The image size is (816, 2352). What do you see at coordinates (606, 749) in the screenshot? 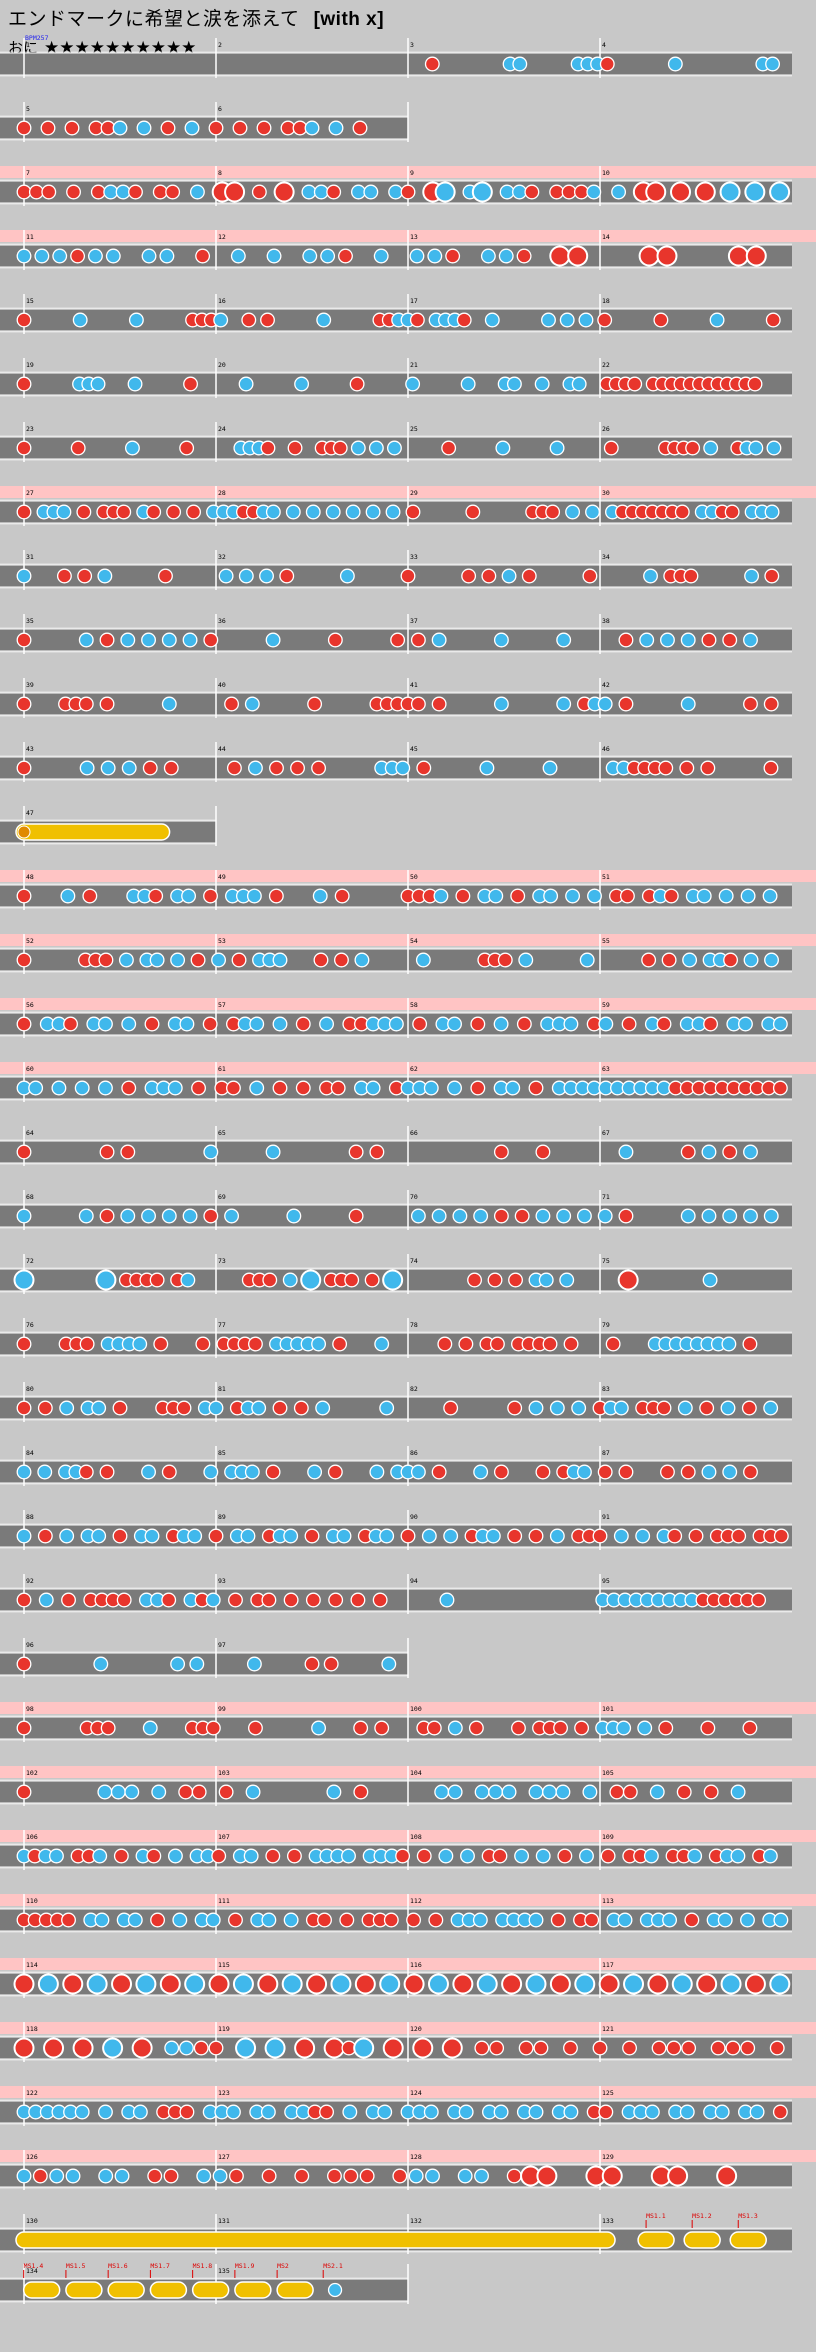
I see `bar-number: 46` at bounding box center [606, 749].